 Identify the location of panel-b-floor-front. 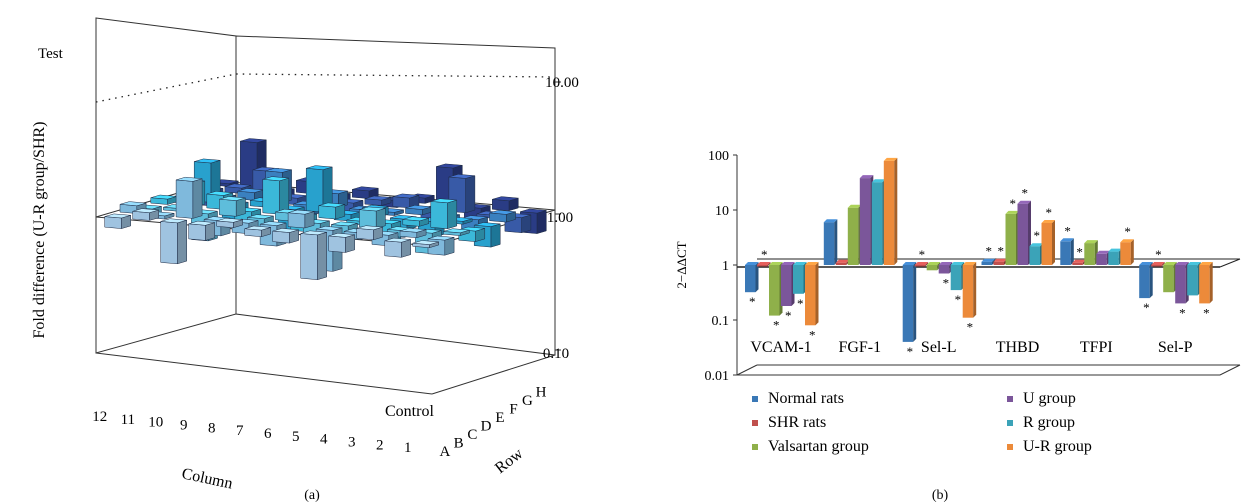
(989, 370).